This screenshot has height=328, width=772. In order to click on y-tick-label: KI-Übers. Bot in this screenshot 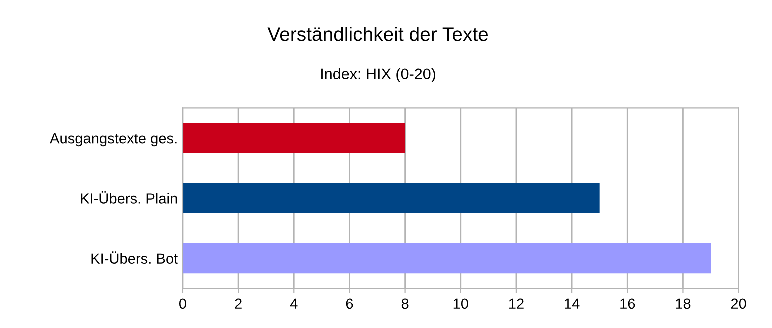, I will do `click(135, 258)`.